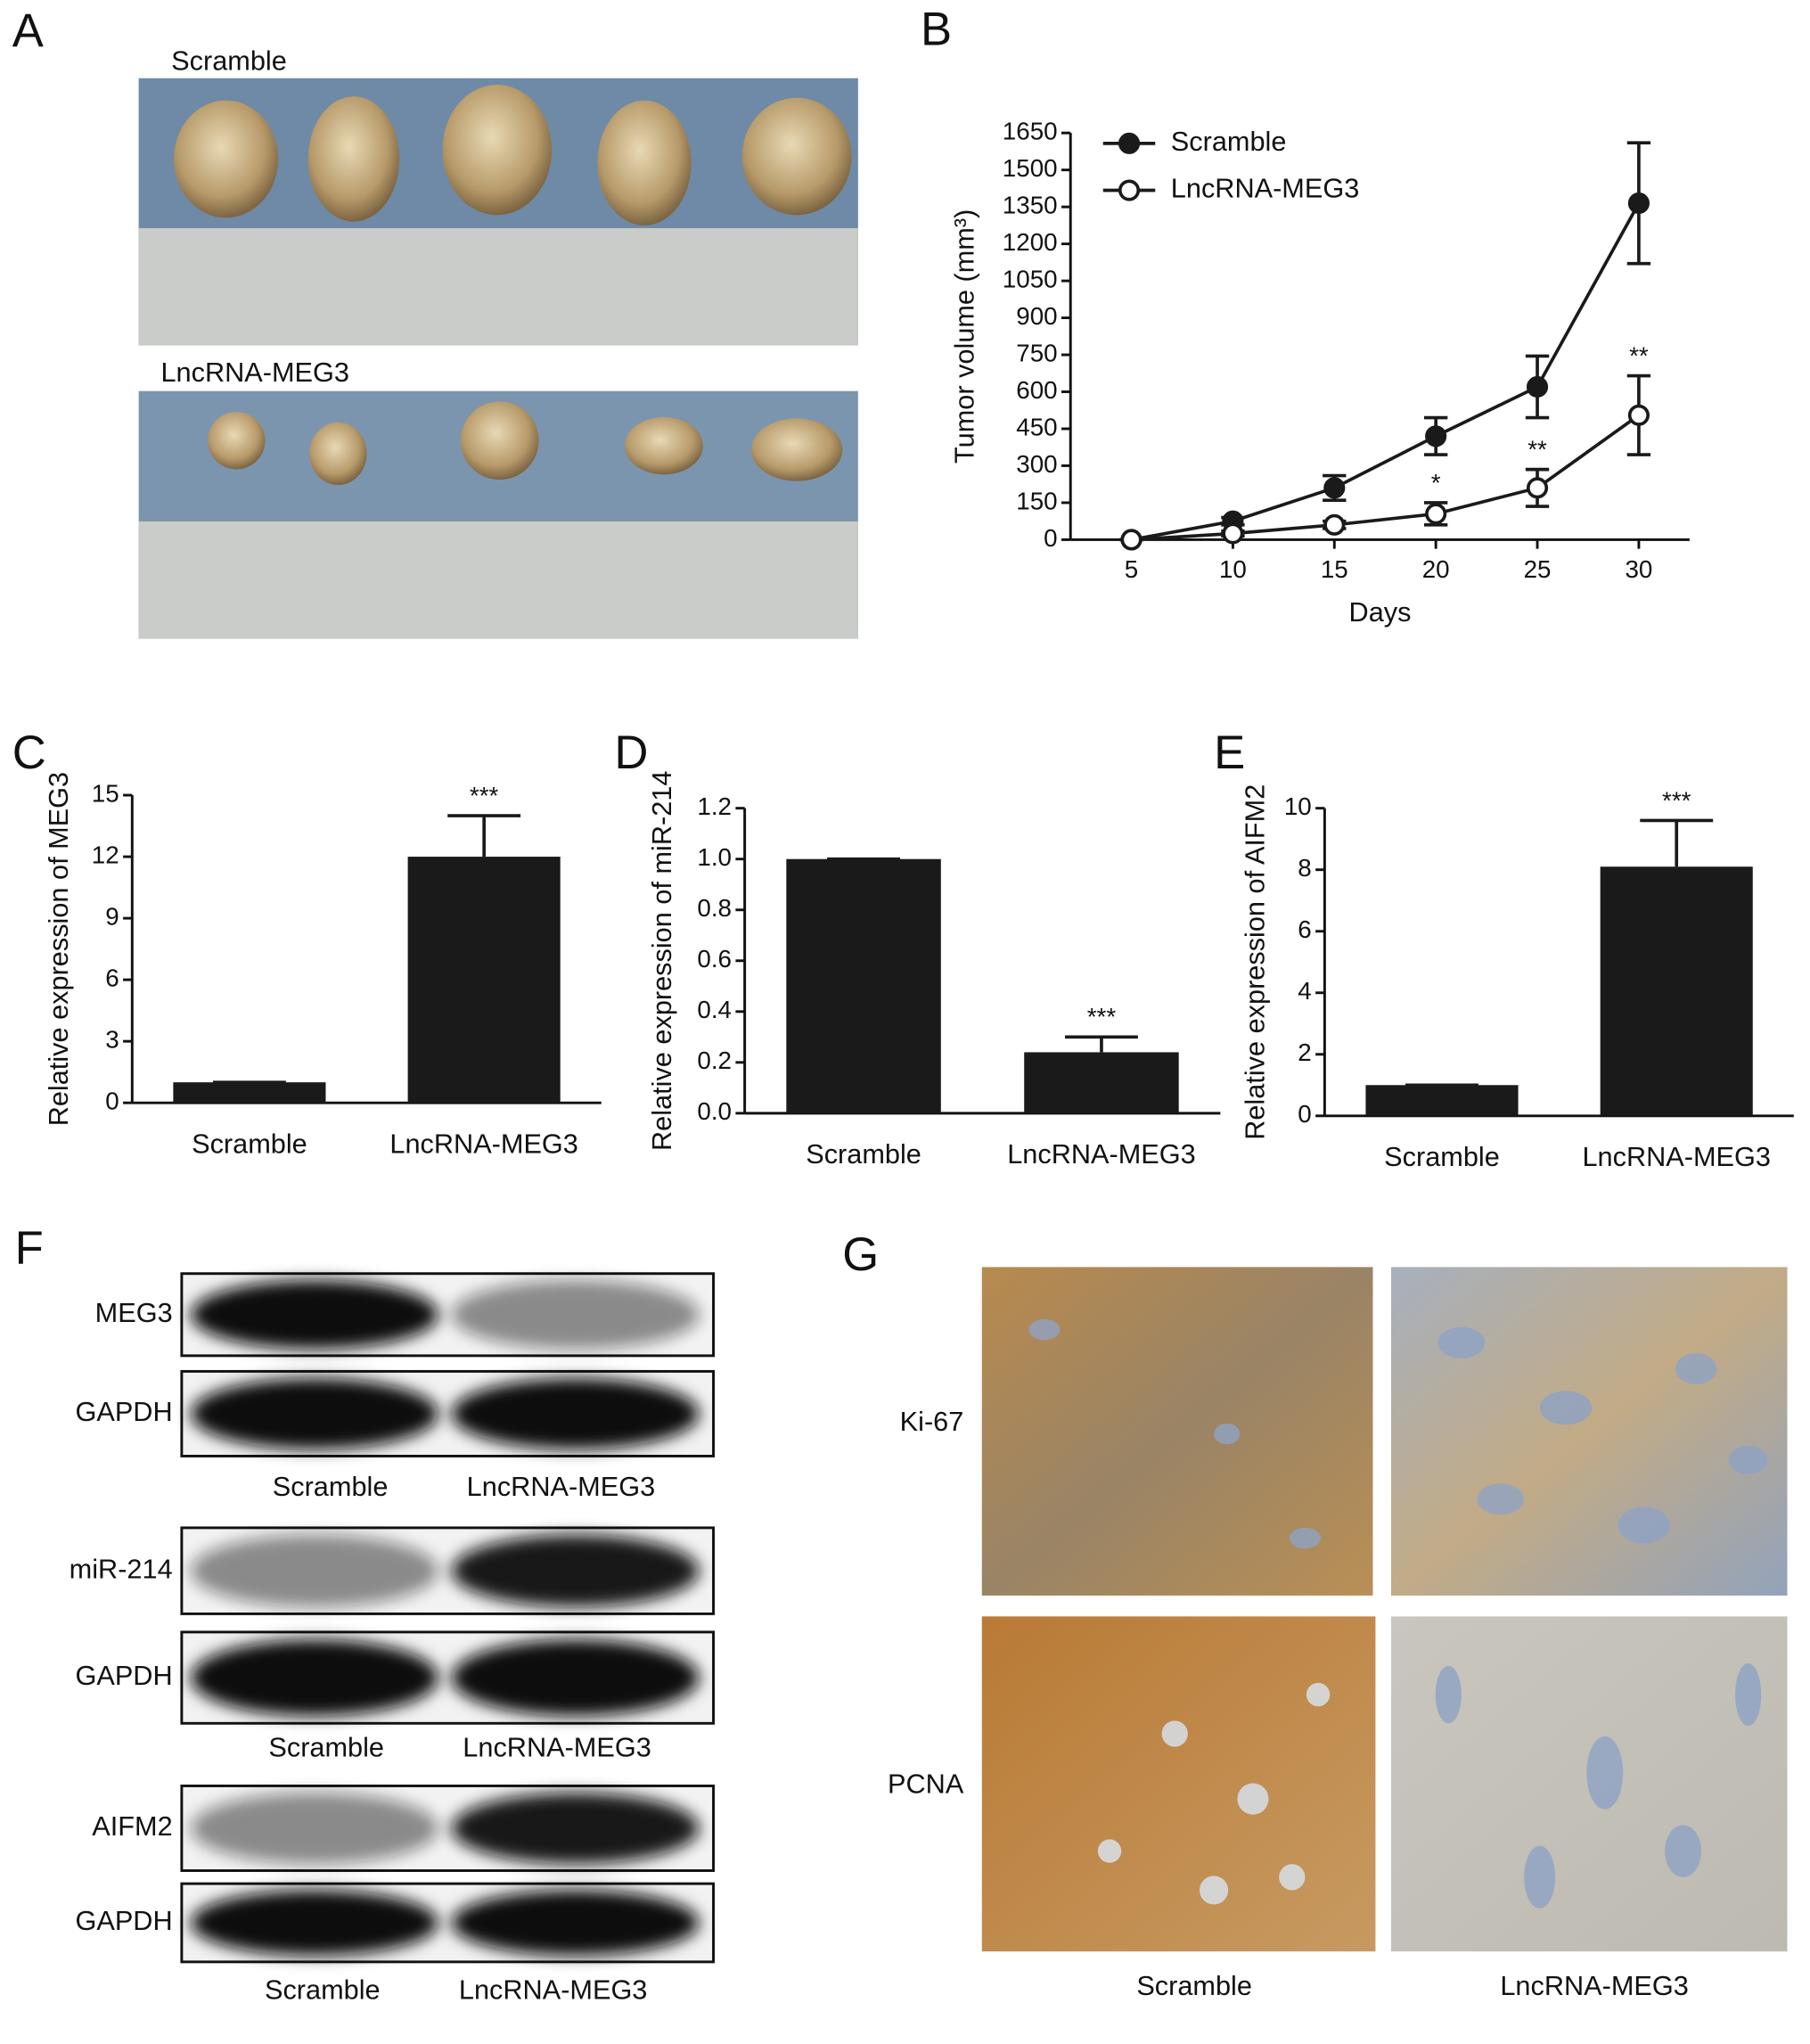 This screenshot has width=1810, height=2044. Describe the element at coordinates (714, 806) in the screenshot. I see `y-tick-label: 1.2` at that location.